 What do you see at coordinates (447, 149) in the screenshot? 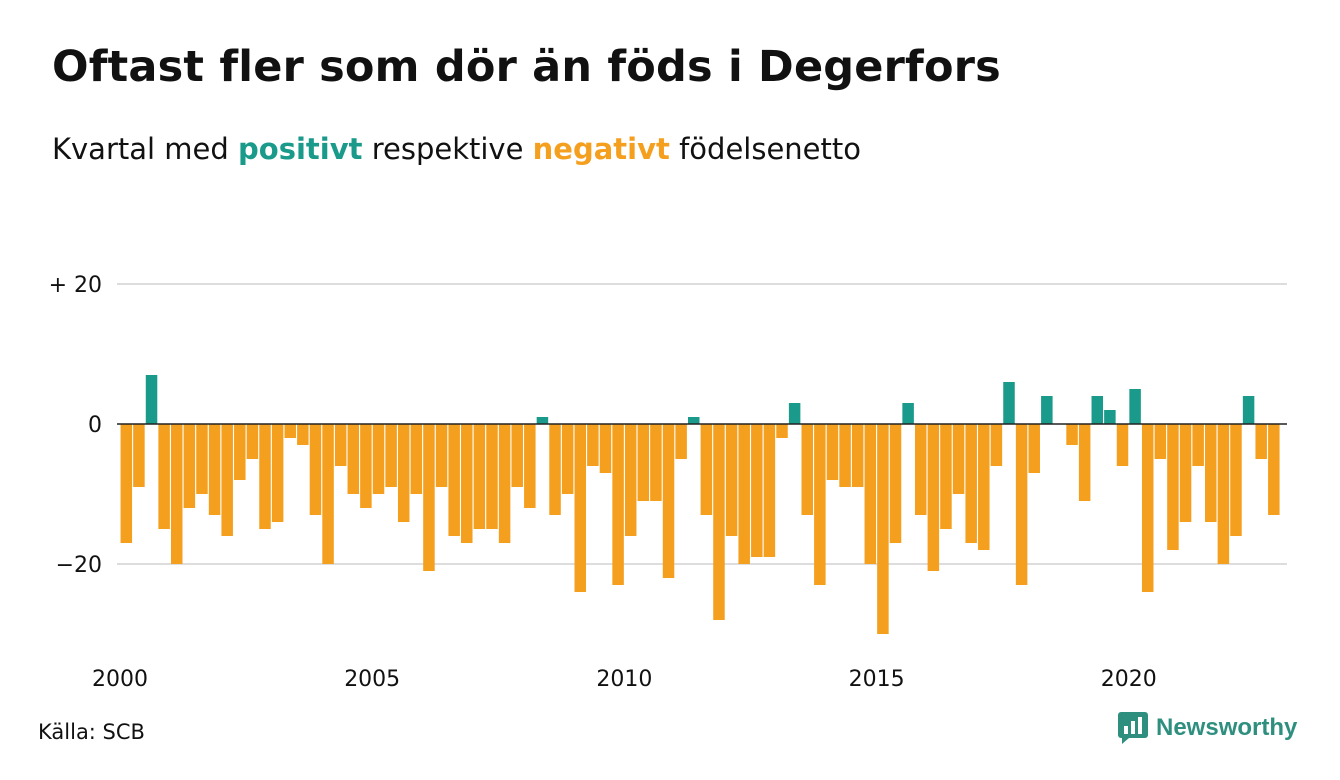
I see `subtitle-middle: respektive` at bounding box center [447, 149].